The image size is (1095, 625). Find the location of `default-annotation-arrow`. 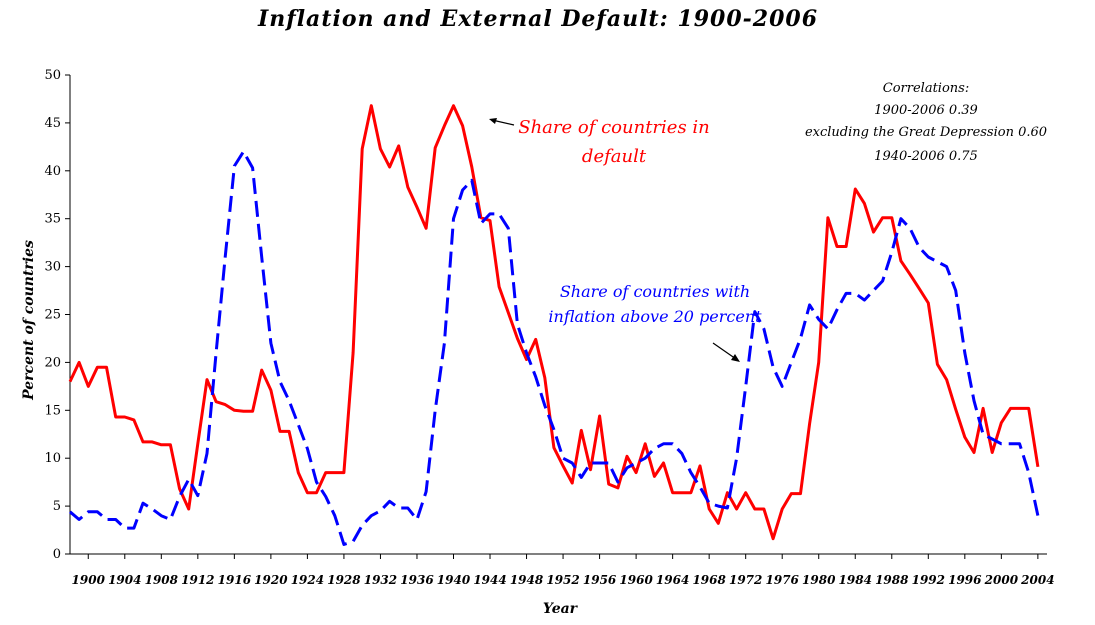

default-annotation-arrow is located at coordinates (502, 122).